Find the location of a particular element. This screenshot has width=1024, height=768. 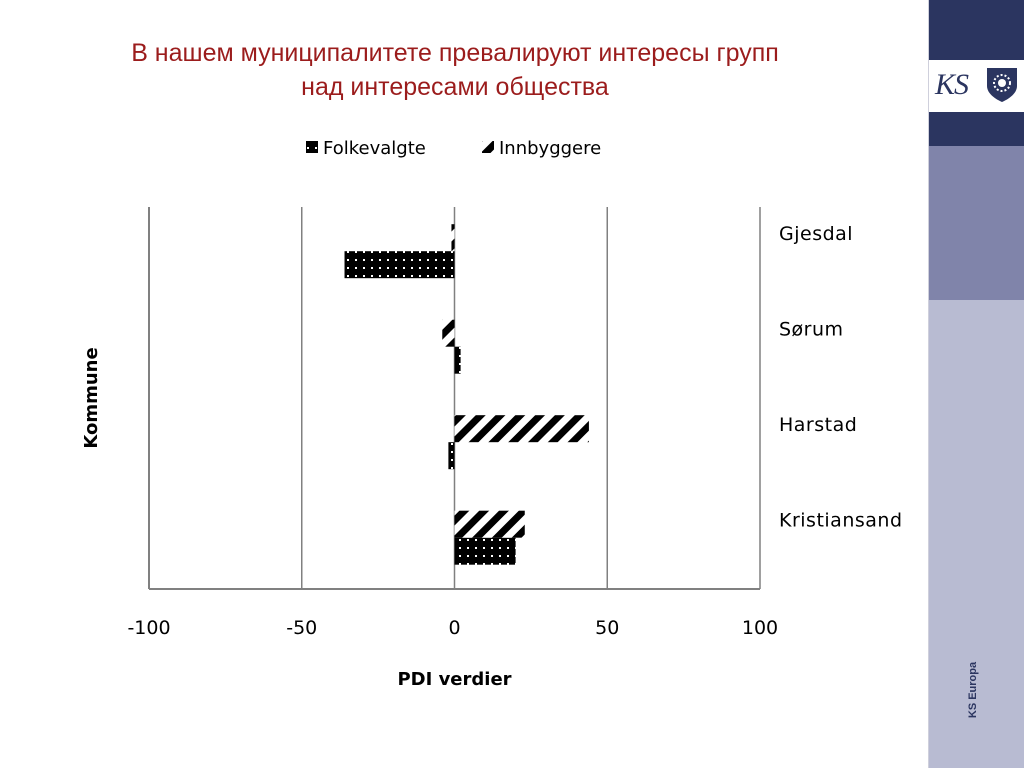

x-tick-label: 50 is located at coordinates (607, 628).